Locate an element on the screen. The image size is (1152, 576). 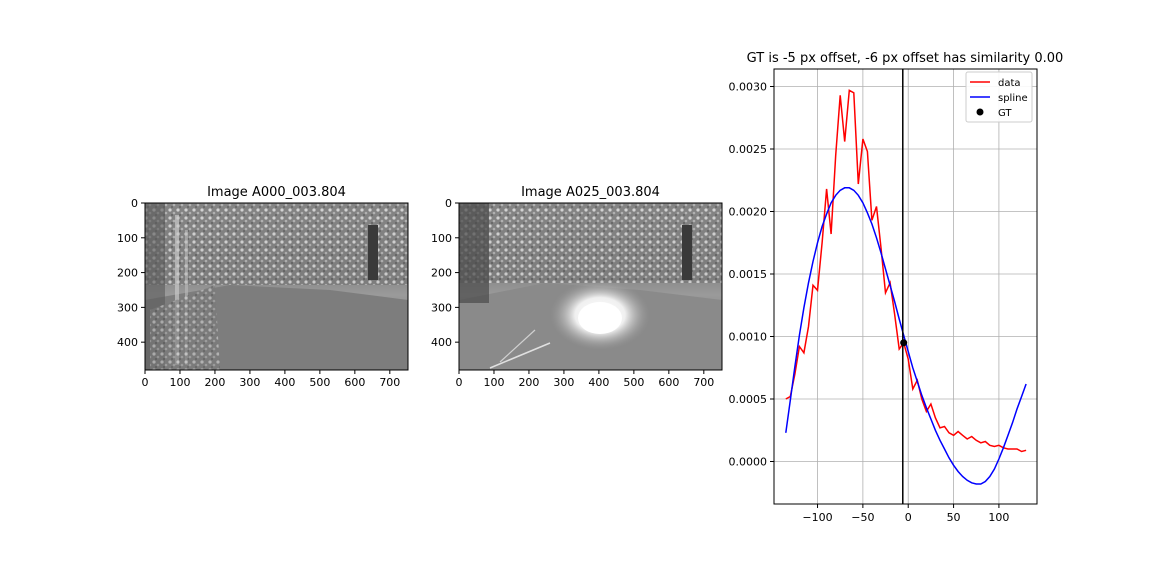
legend-data-label: data is located at coordinates (1009, 83).